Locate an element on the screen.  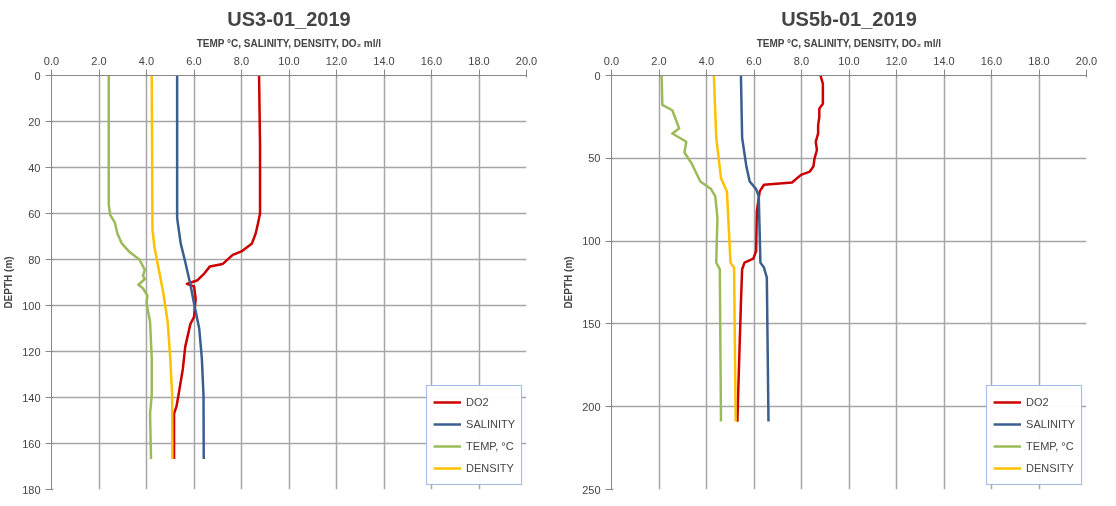
y-tick-label: 140 is located at coordinates (31, 397).